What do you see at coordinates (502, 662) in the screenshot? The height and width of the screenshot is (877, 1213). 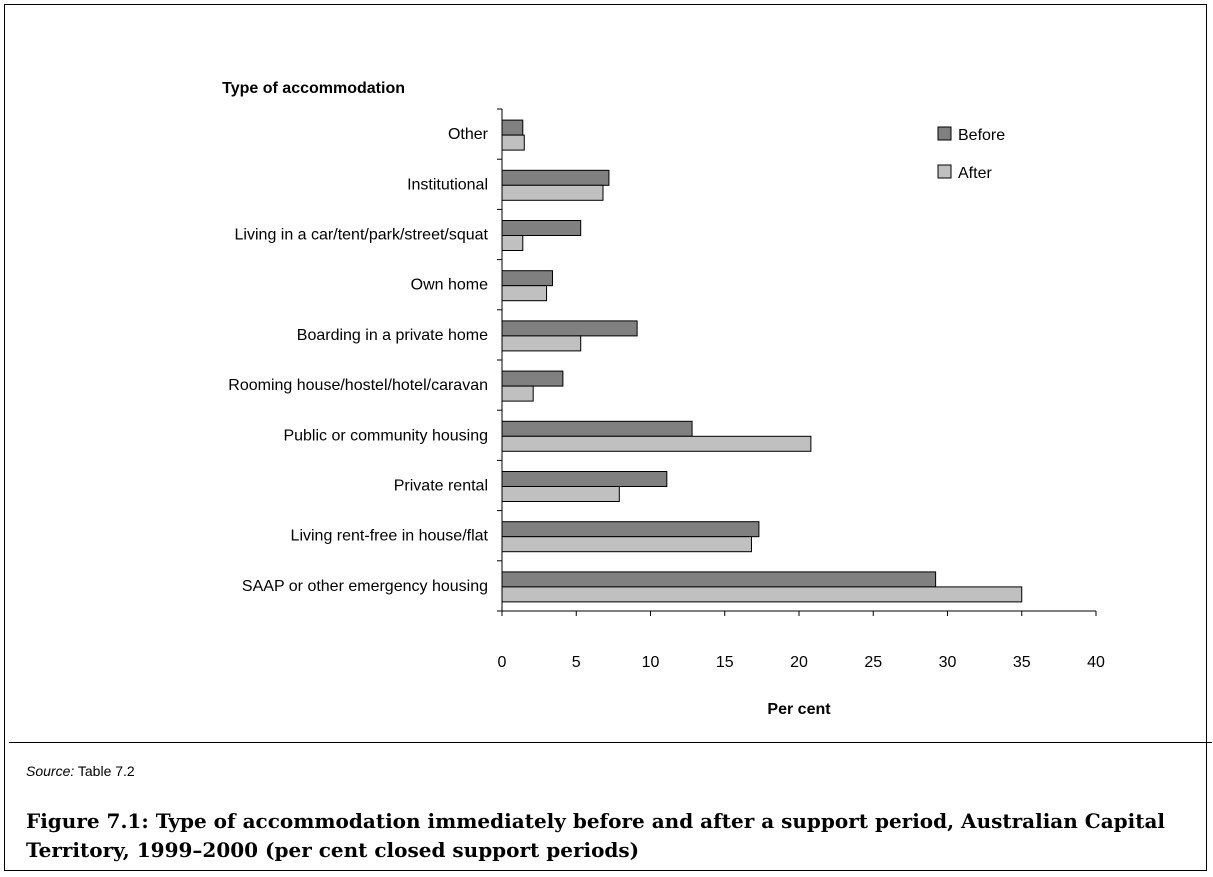 I see `x-tick-label: 0` at bounding box center [502, 662].